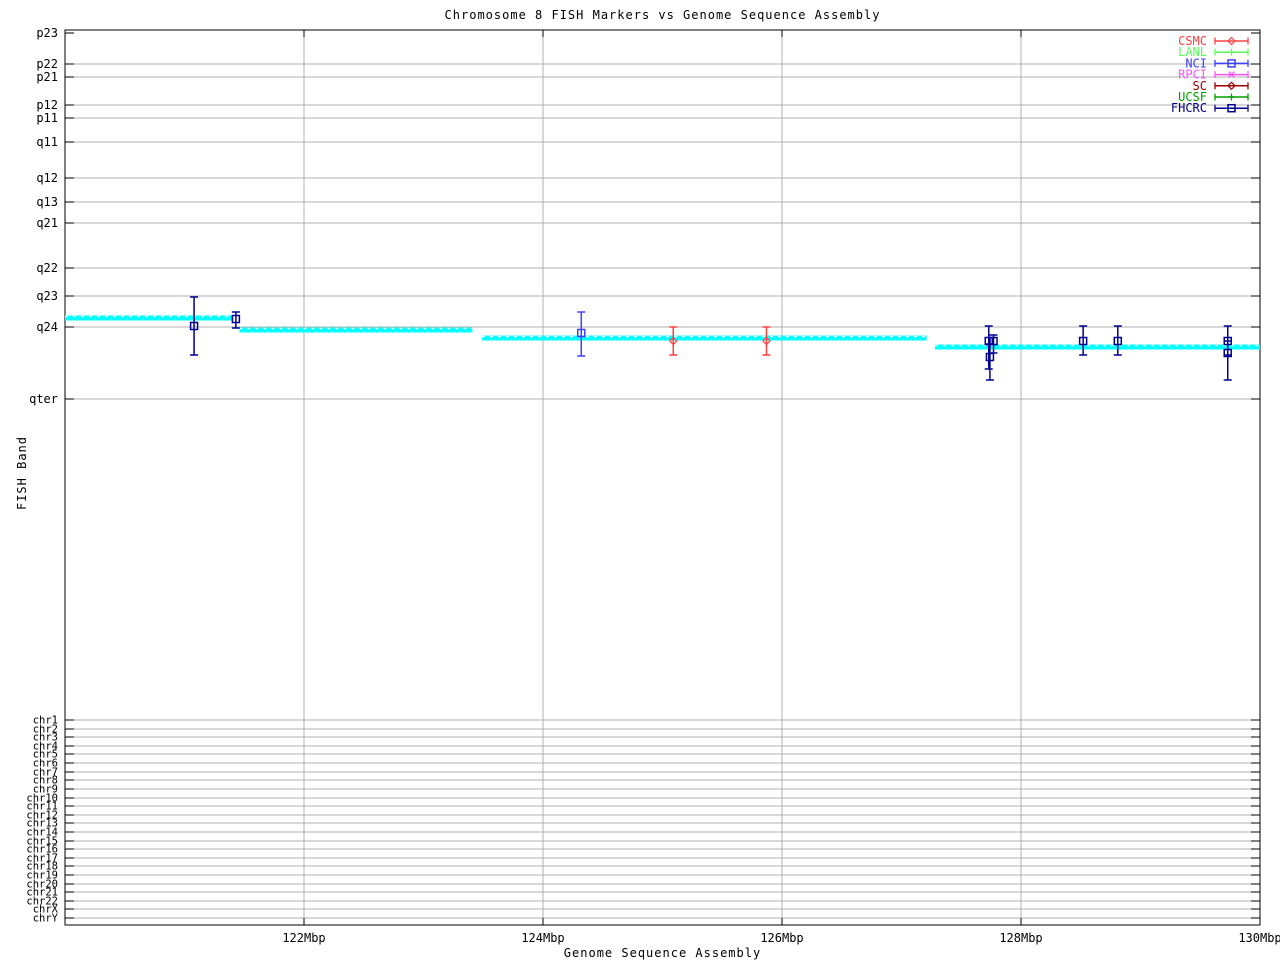  Describe the element at coordinates (47, 77) in the screenshot. I see `y-band-tick-label: p21` at that location.